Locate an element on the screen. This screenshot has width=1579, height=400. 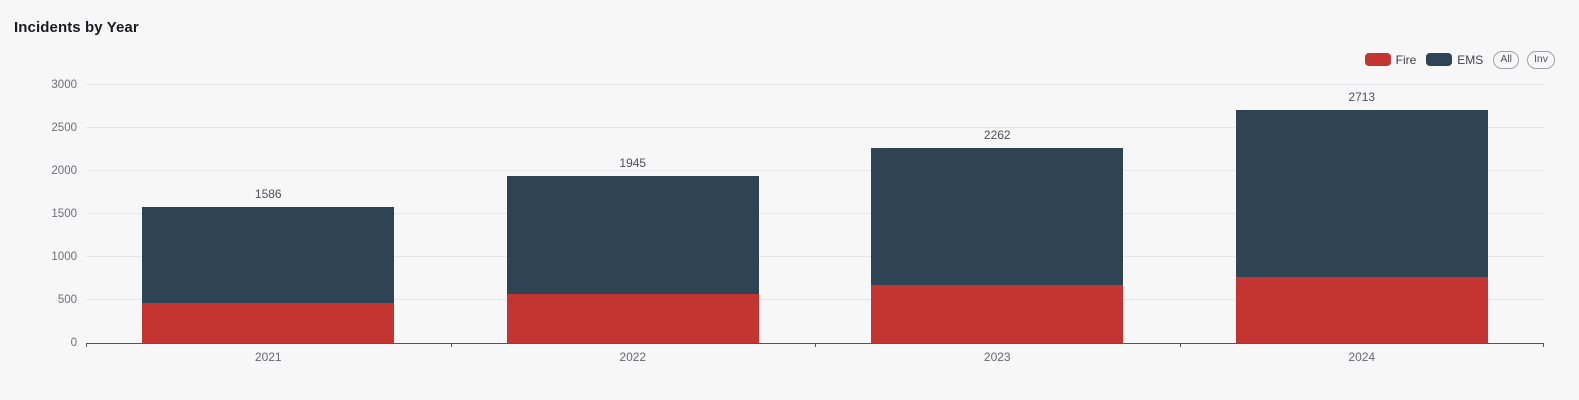
bar-total-label-2021: 1586 is located at coordinates (268, 193).